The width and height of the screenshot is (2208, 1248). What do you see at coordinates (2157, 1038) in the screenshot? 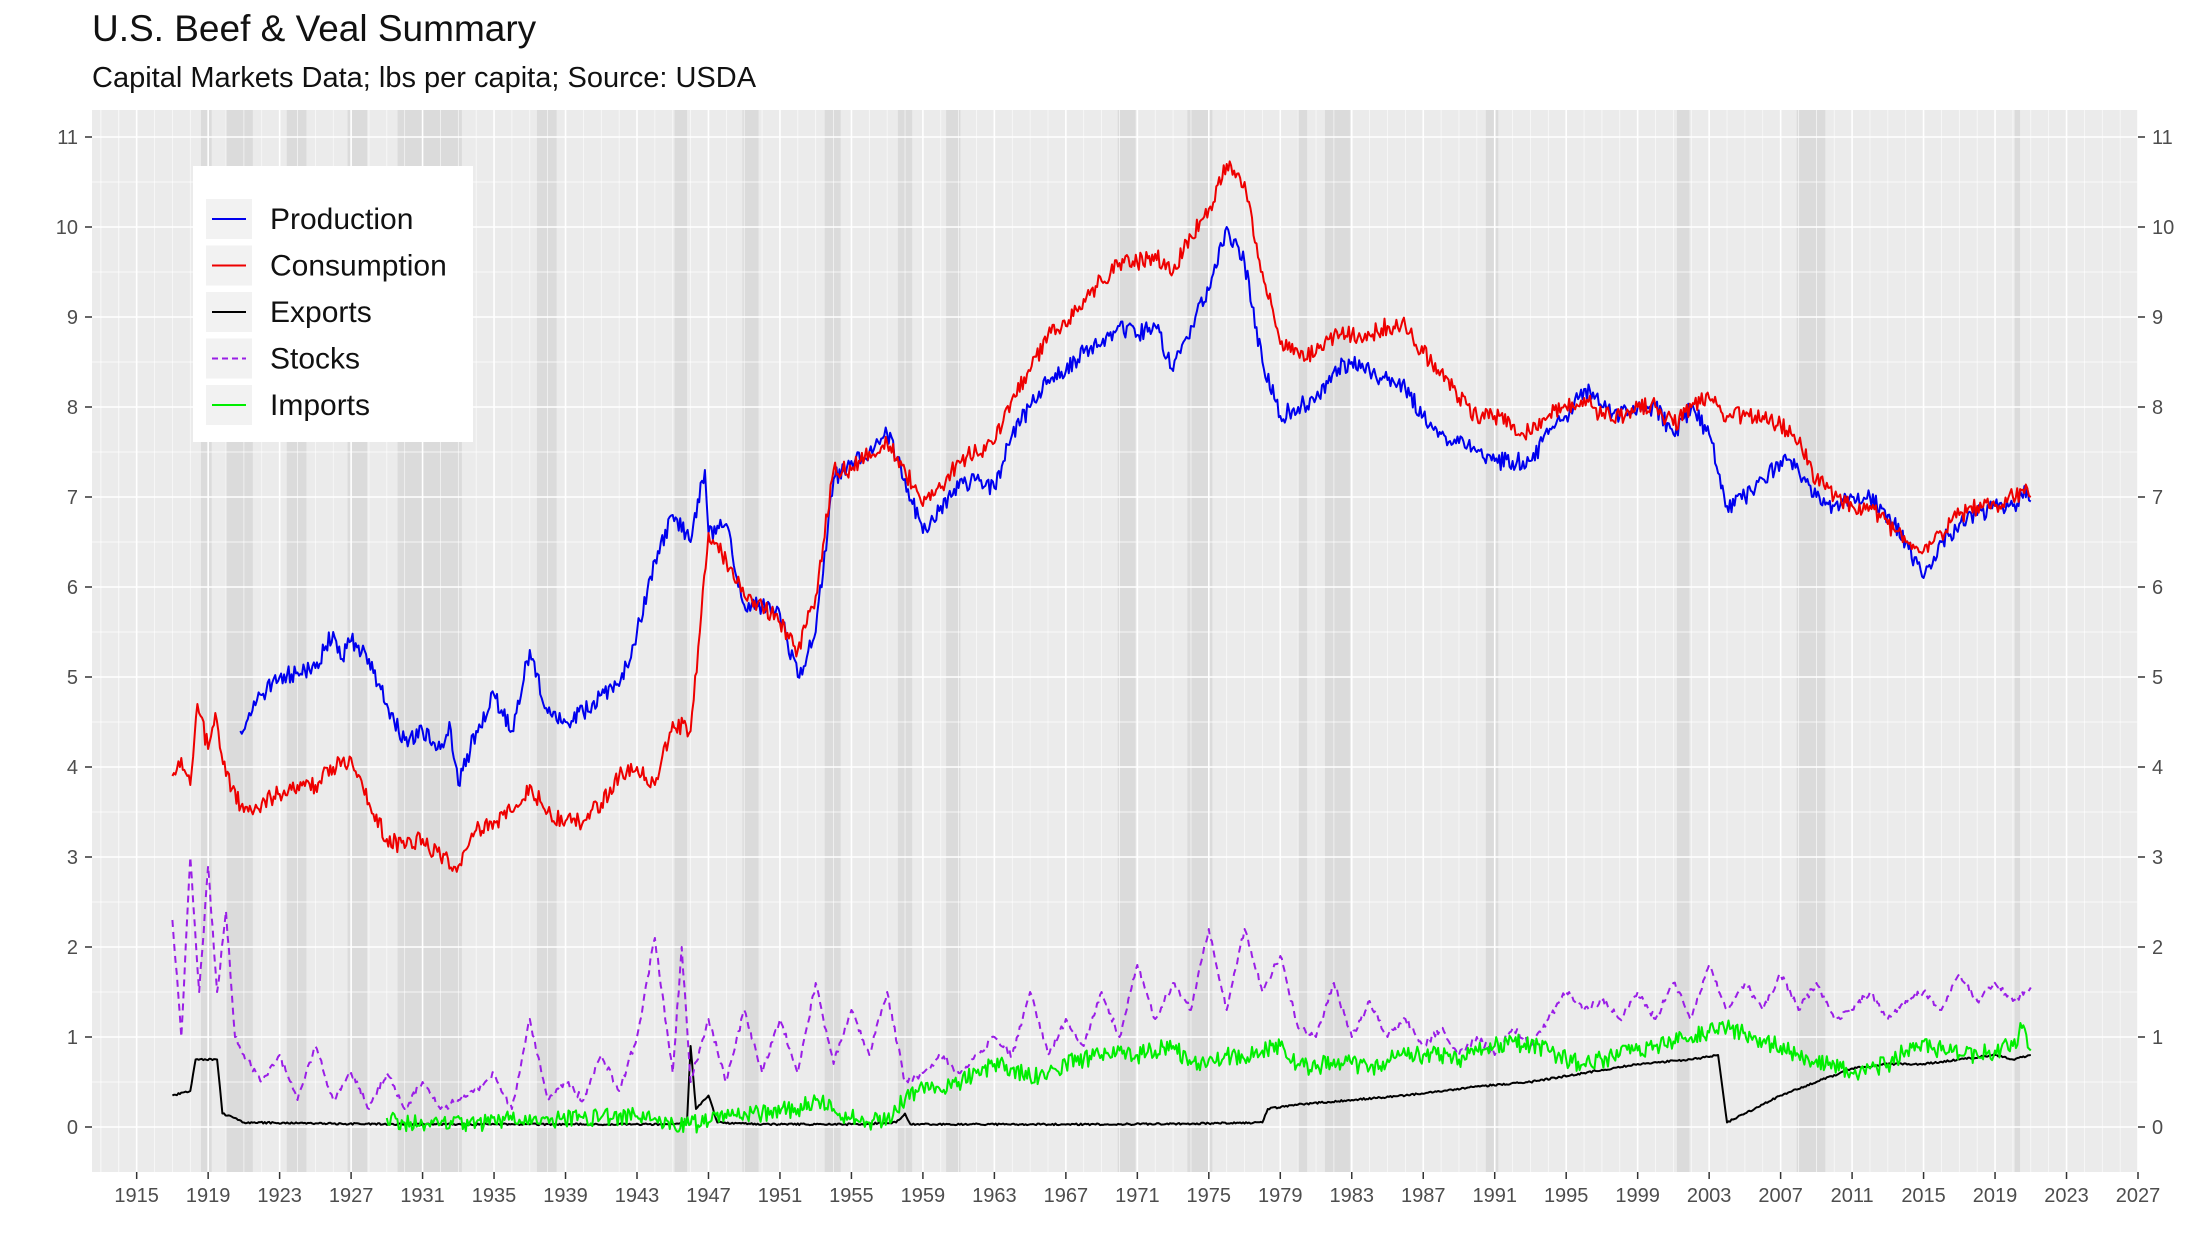
I see `y-tick-label-right: 1` at bounding box center [2157, 1038].